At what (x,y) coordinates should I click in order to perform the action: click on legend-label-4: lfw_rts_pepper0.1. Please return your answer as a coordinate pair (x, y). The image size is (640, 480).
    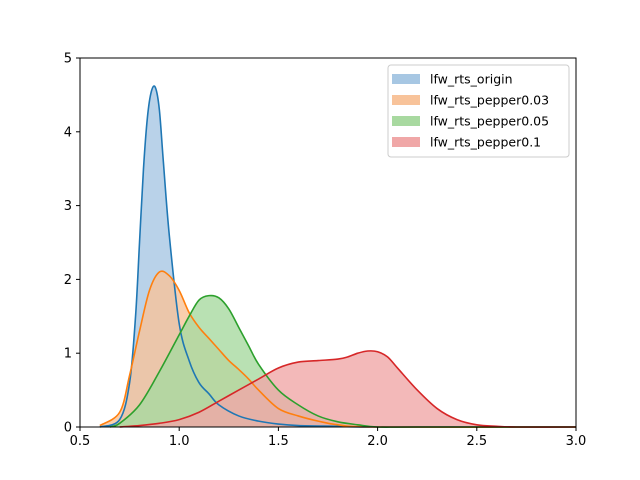
    Looking at the image, I should click on (485, 142).